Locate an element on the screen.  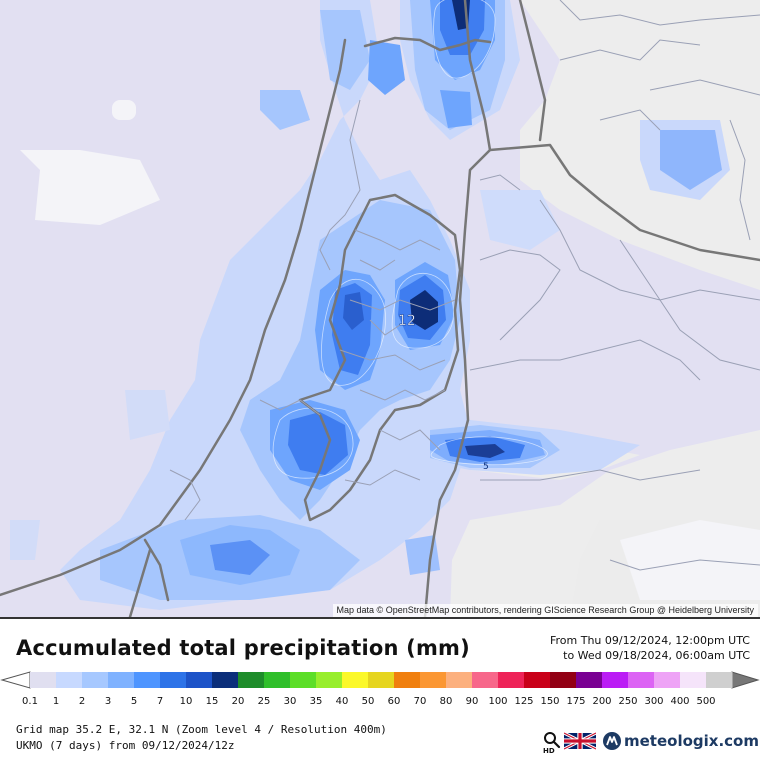
legend-label-20: 20 is located at coordinates (238, 701).